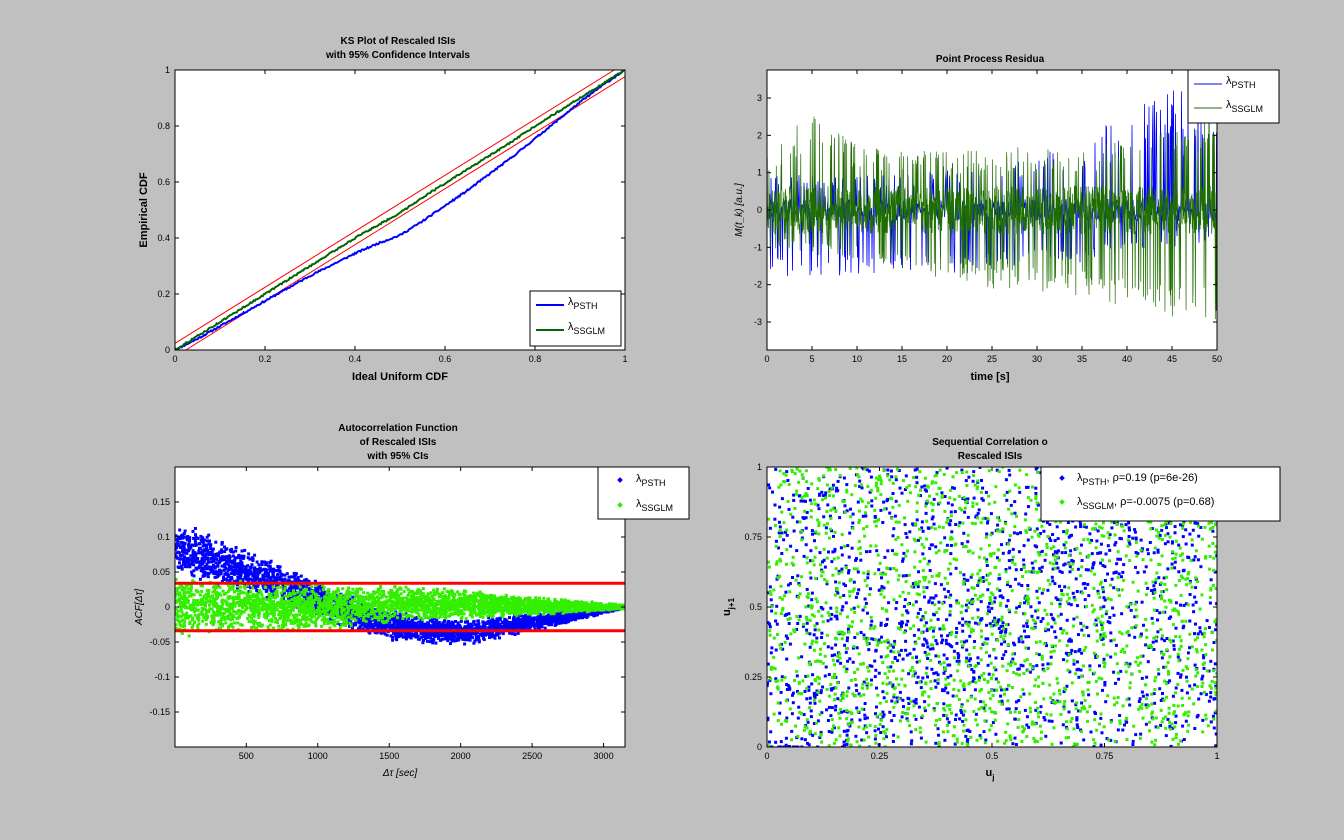 This screenshot has width=1344, height=840. Describe the element at coordinates (400, 608) in the screenshot. I see `acf-series-ssglm-points` at that location.